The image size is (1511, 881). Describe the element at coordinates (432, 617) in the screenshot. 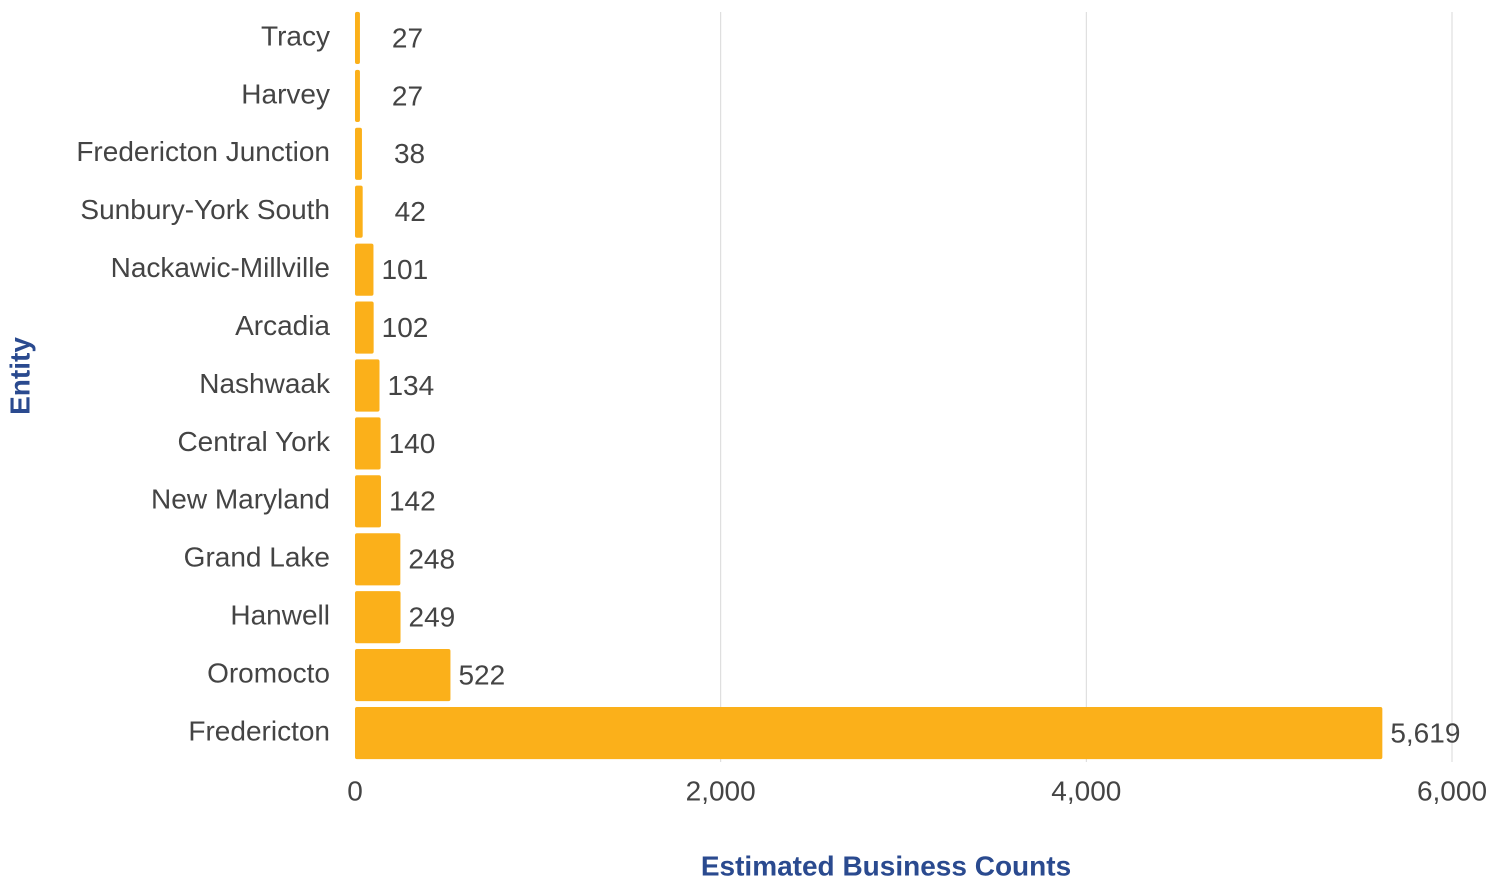

I see `value-label: 249` at that location.